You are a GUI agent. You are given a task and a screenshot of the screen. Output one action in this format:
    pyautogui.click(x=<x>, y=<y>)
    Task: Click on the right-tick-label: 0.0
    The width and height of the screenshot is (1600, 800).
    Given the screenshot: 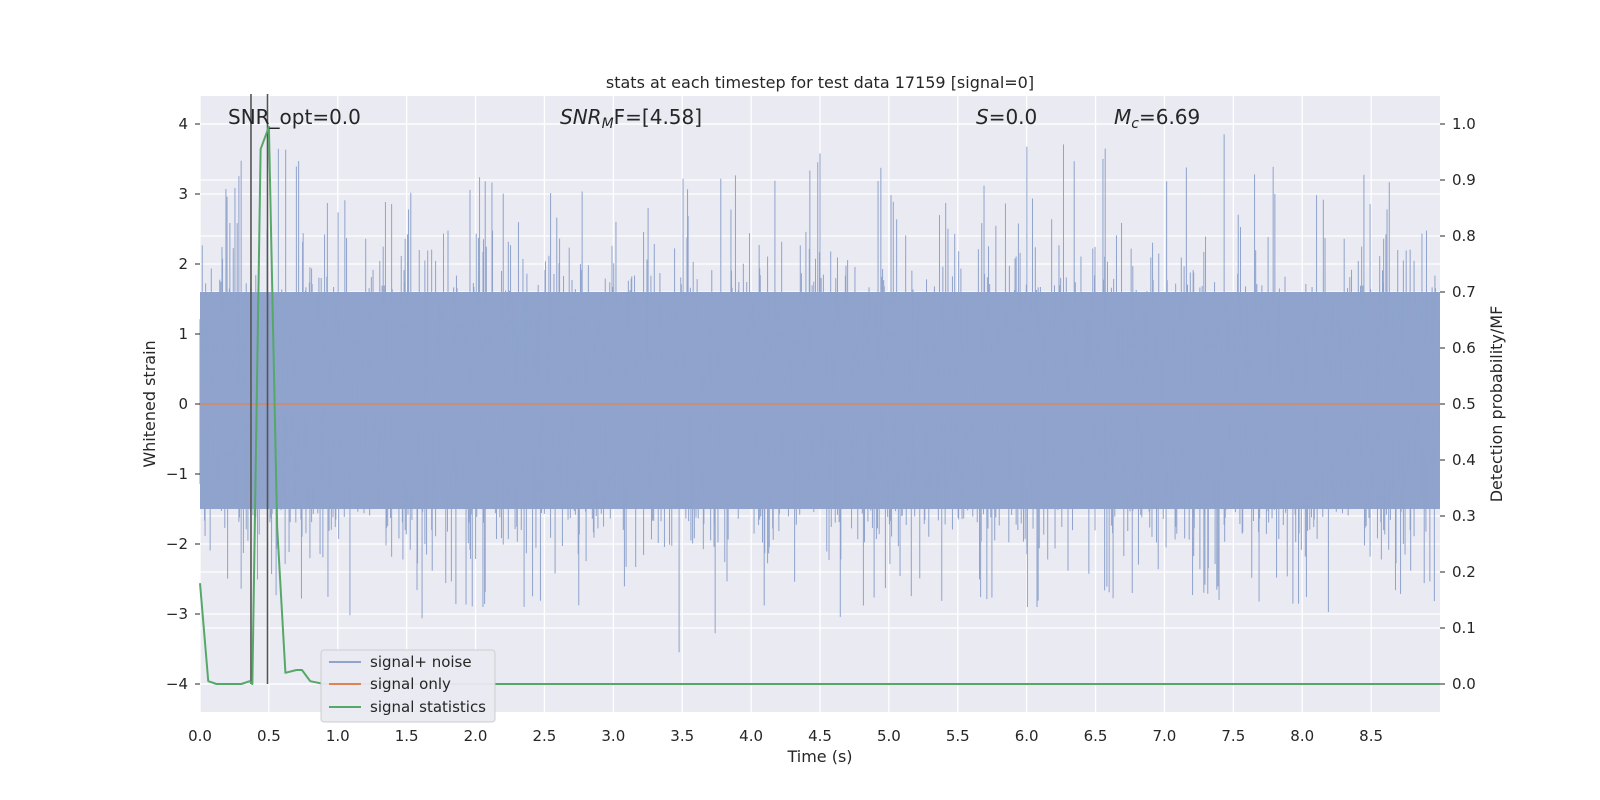 What is the action you would take?
    pyautogui.click(x=1464, y=684)
    